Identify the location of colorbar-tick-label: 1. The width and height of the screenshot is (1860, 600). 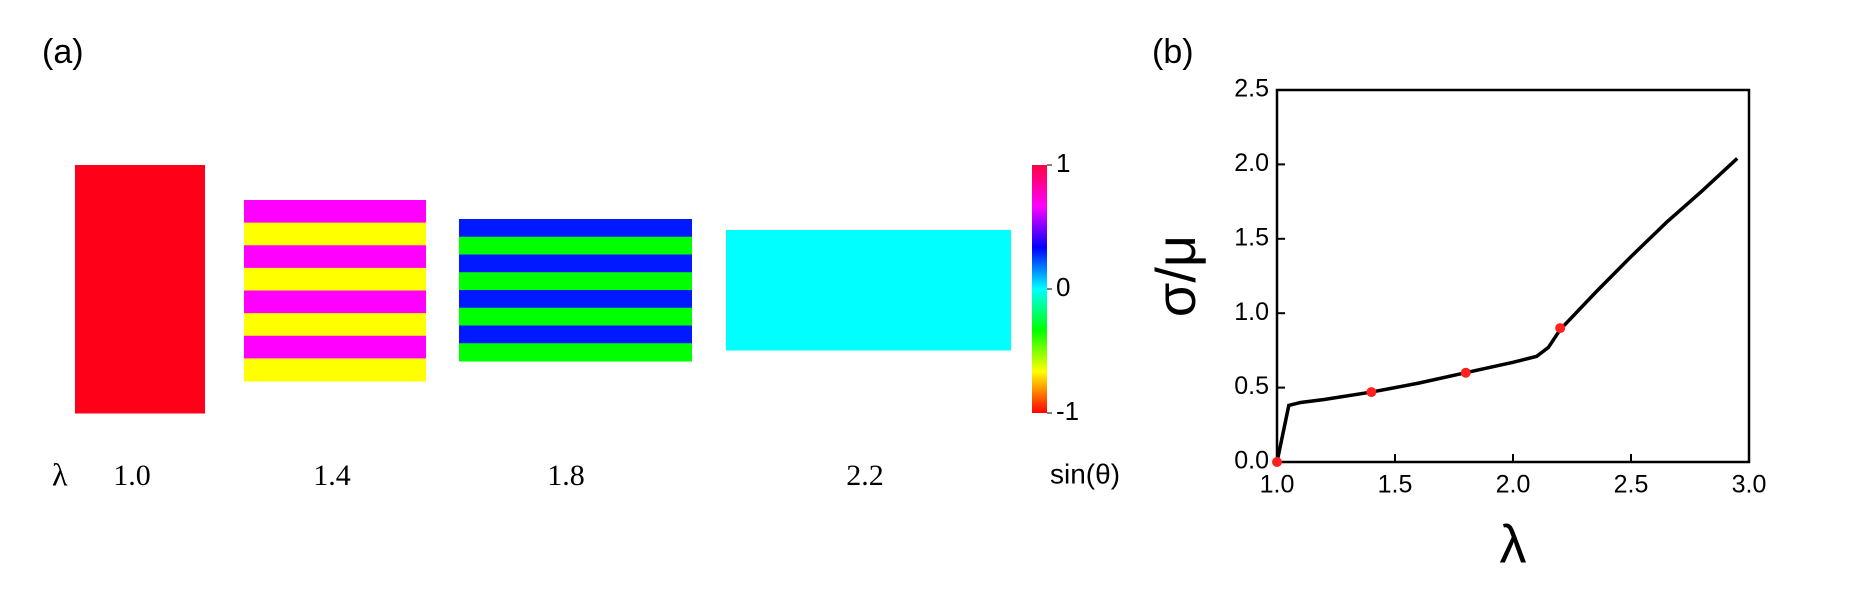
(1063, 163).